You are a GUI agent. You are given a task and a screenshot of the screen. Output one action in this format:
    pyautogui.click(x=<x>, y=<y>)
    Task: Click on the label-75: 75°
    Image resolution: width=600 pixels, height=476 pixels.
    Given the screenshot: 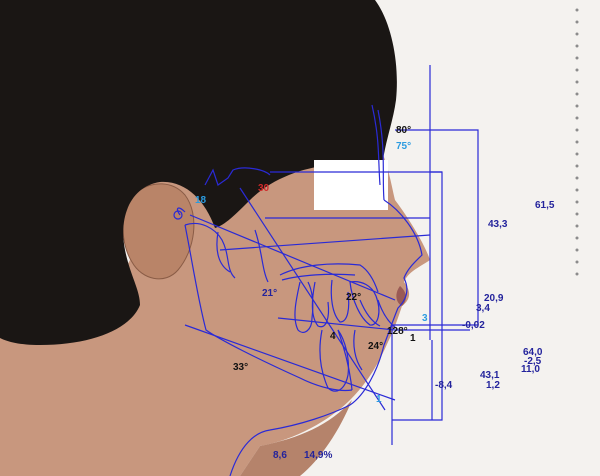 What is the action you would take?
    pyautogui.click(x=403, y=146)
    